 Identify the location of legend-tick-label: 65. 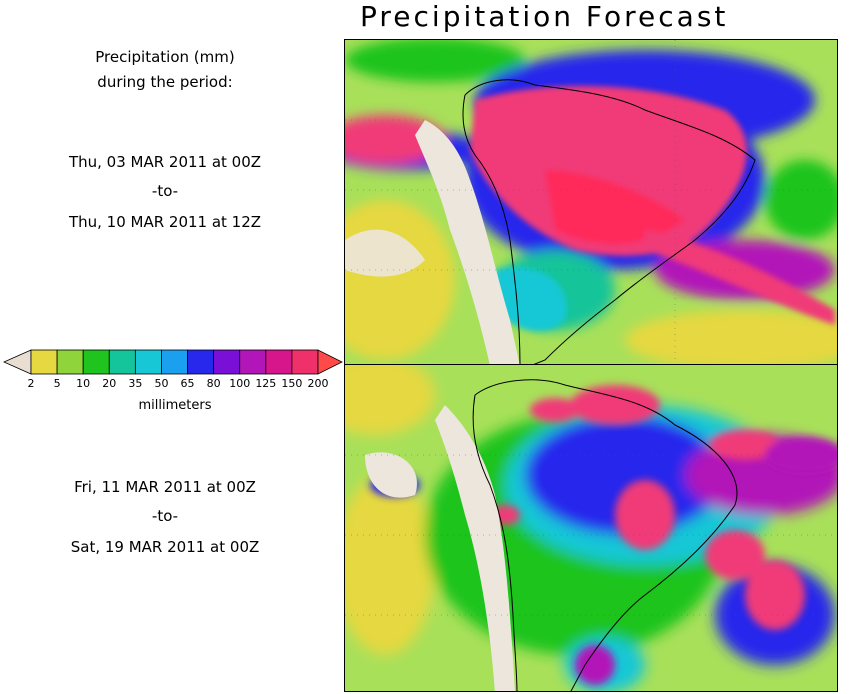
(187, 383).